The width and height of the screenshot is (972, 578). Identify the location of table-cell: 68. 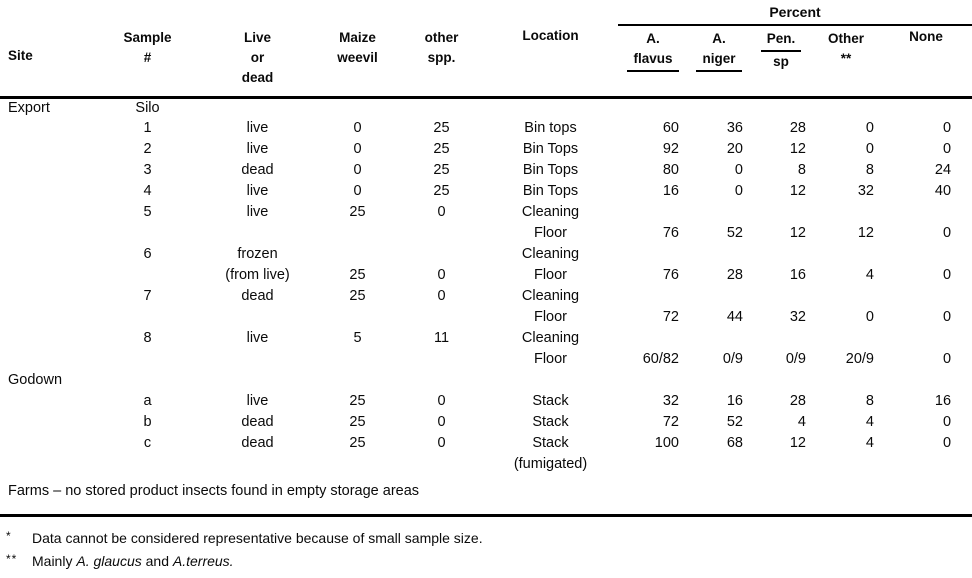
(734, 443).